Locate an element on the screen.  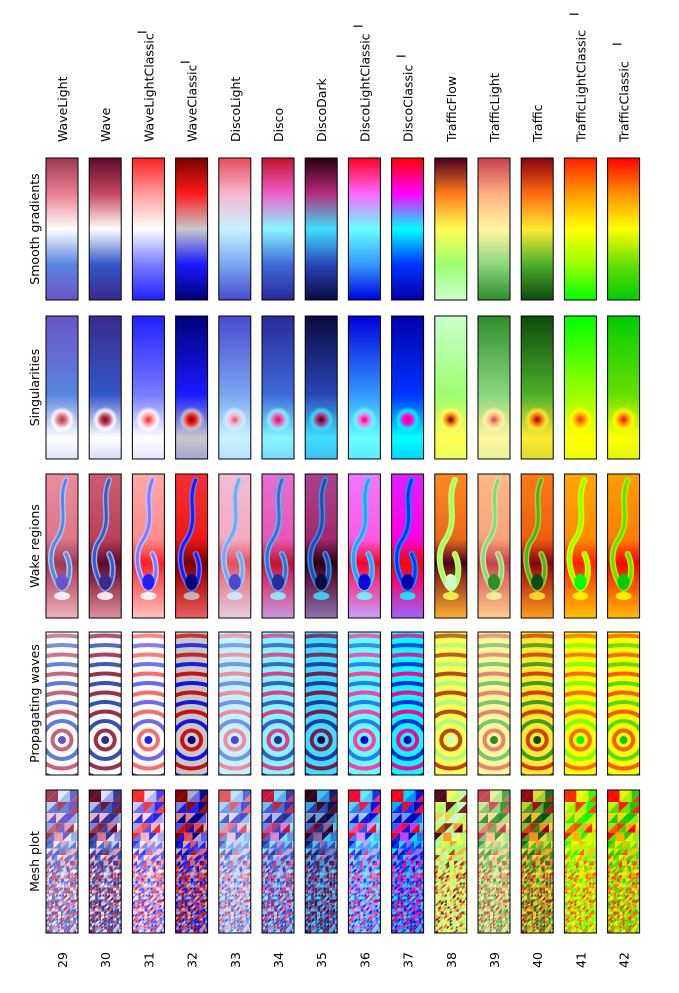
scheme-number-label: 38 is located at coordinates (451, 960).